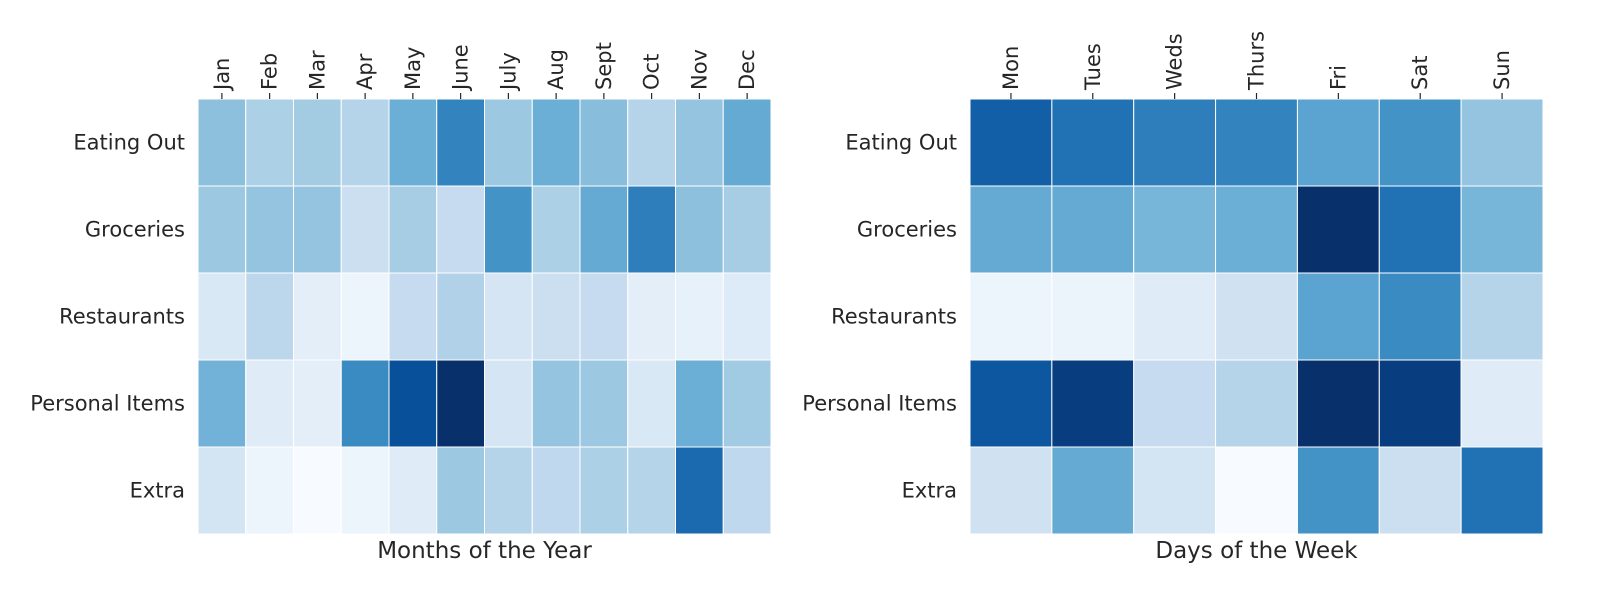 This screenshot has height=600, width=1600. Describe the element at coordinates (1256, 142) in the screenshot. I see `heatmap-cell-eating-out-thurs` at that location.